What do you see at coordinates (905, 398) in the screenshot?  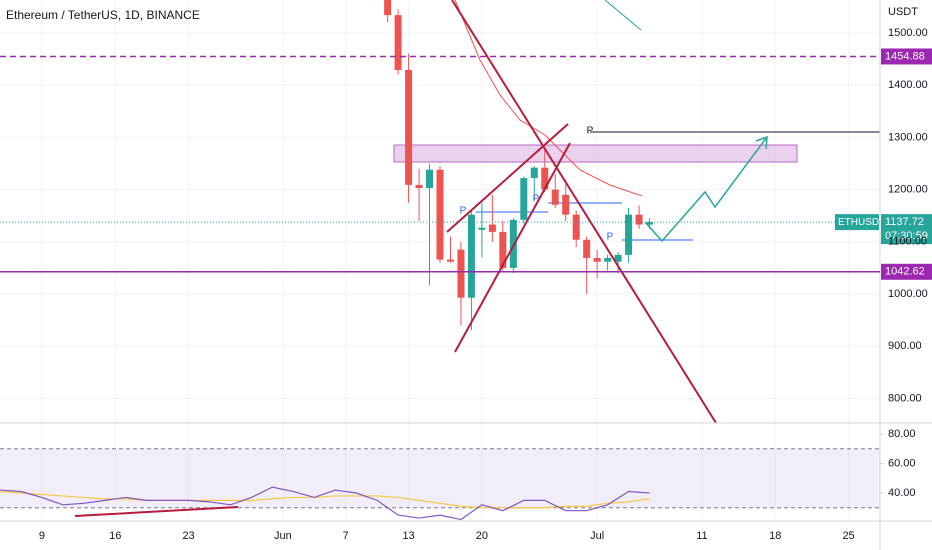 I see `y-tick-label: 800.00` at bounding box center [905, 398].